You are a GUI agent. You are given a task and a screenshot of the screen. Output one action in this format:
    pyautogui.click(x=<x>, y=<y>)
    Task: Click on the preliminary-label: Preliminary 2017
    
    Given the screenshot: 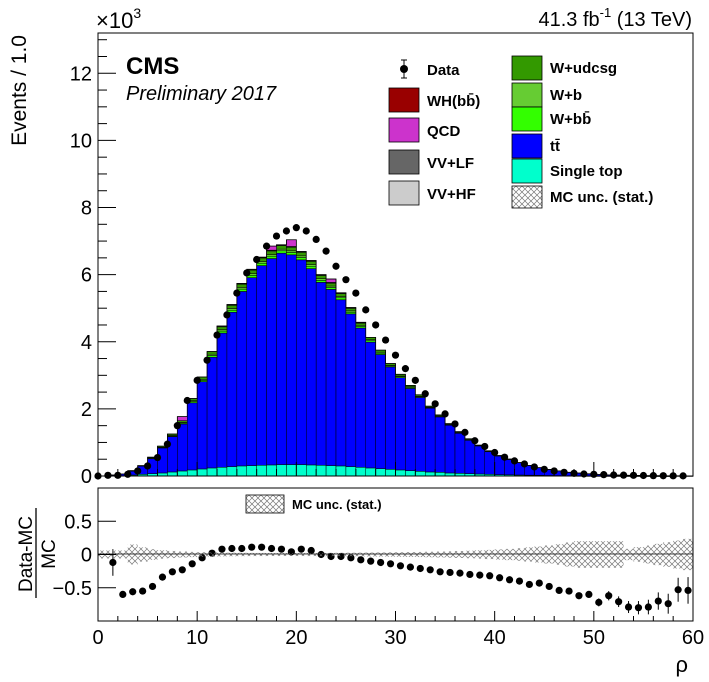 What is the action you would take?
    pyautogui.click(x=201, y=94)
    